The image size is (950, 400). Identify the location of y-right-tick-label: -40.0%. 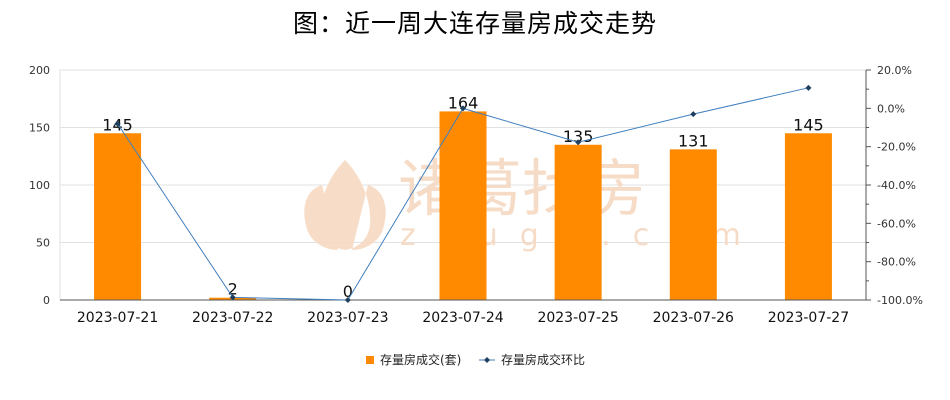
(896, 185).